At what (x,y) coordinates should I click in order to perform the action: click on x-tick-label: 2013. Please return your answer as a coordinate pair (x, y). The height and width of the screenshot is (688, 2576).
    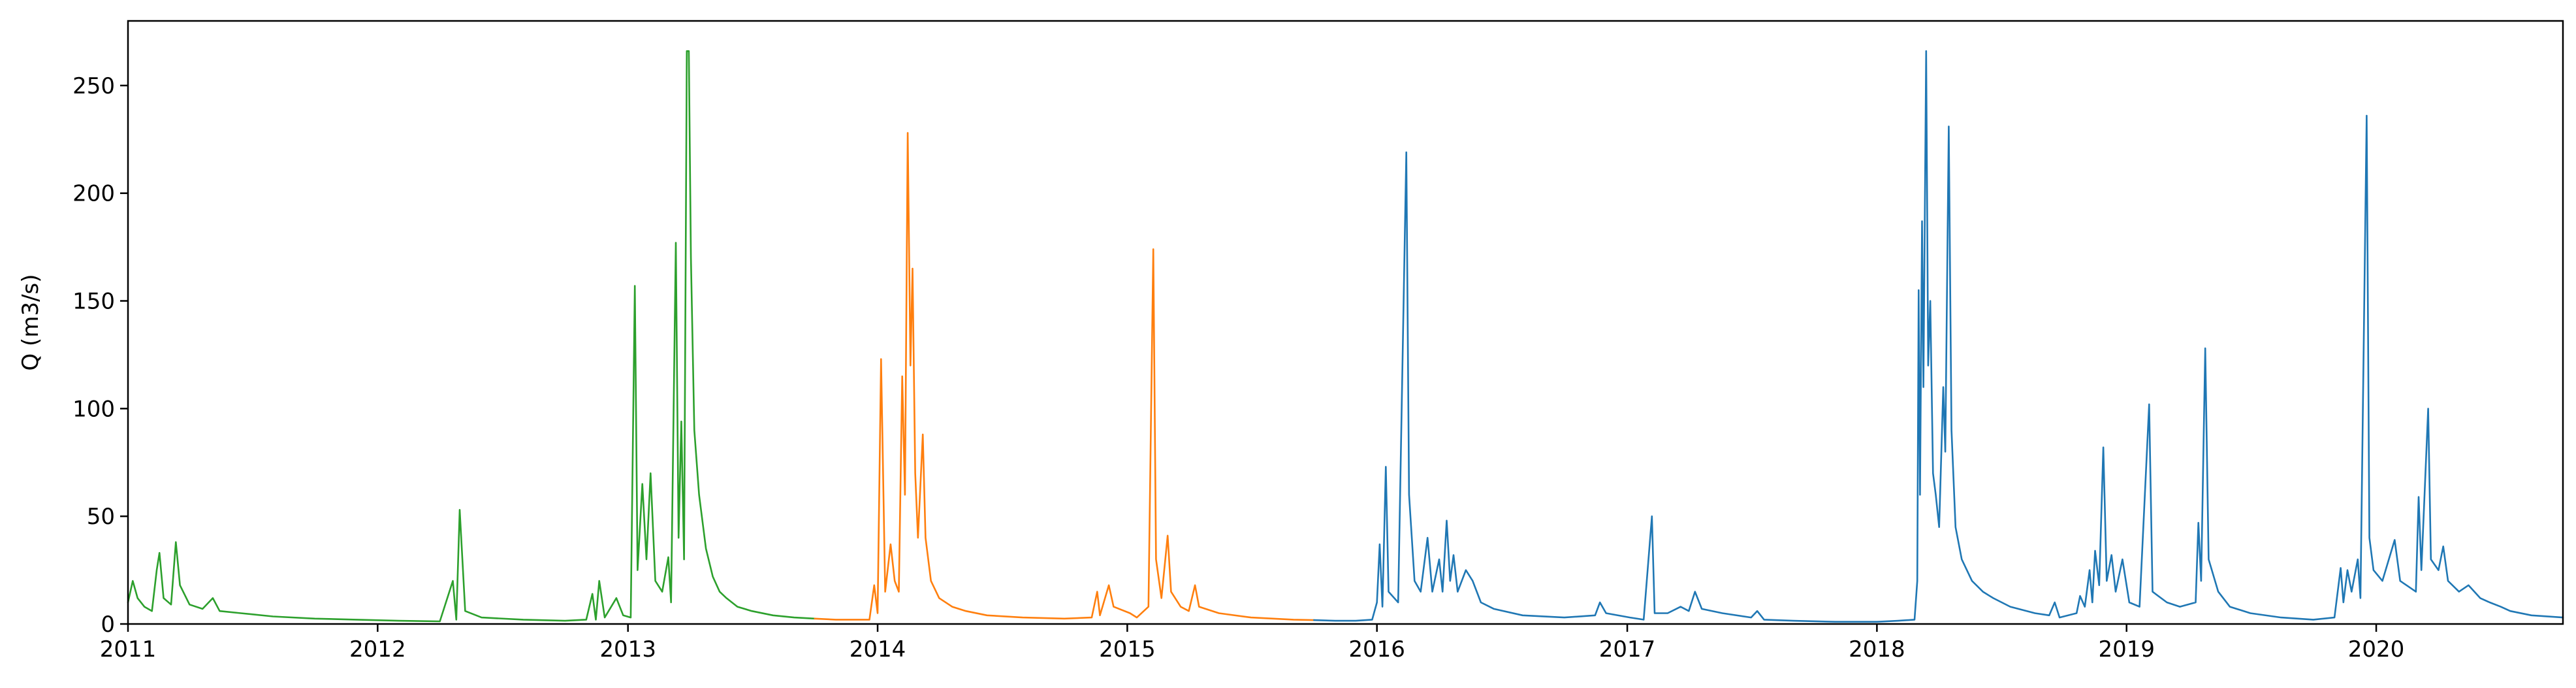
    Looking at the image, I should click on (628, 649).